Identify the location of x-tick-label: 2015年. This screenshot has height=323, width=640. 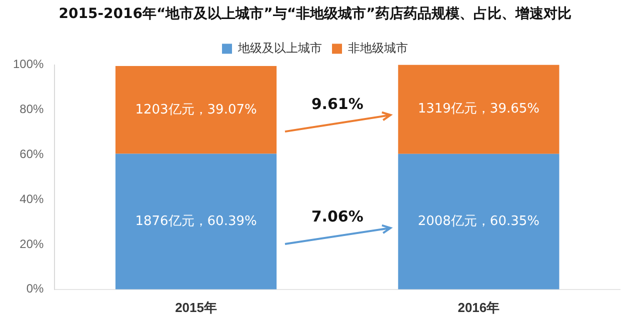
(196, 307).